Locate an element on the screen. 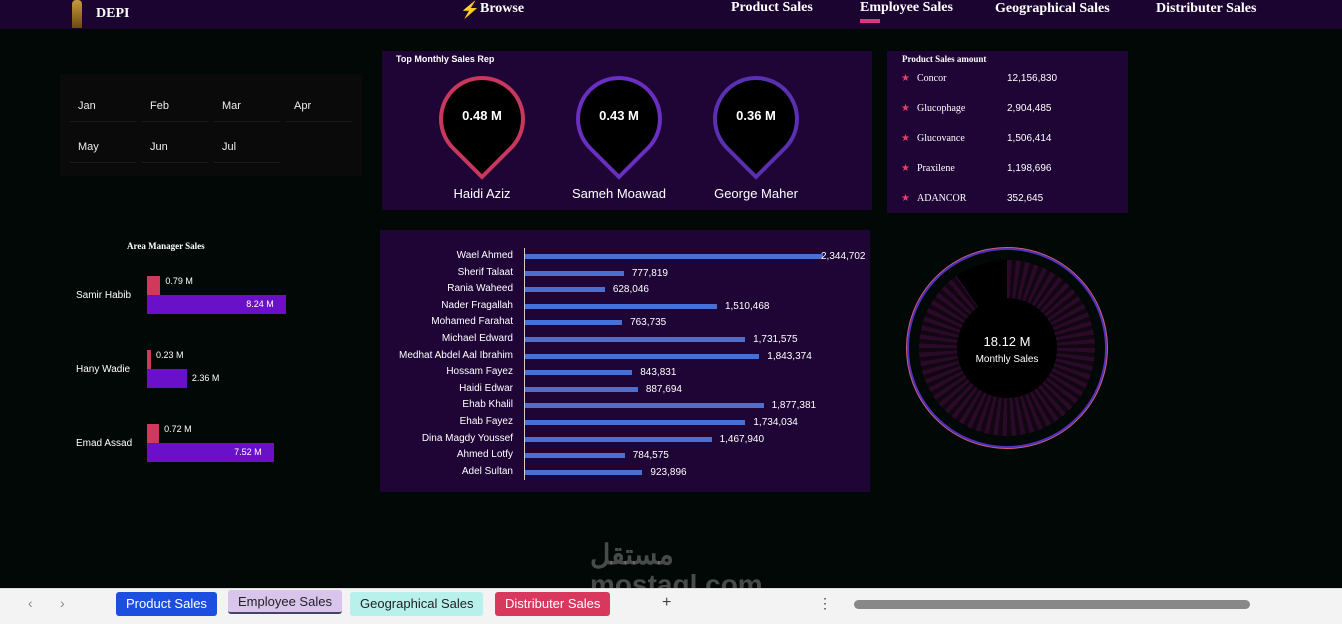 The image size is (1342, 624). bar-value-label: 784,575 is located at coordinates (650, 456).